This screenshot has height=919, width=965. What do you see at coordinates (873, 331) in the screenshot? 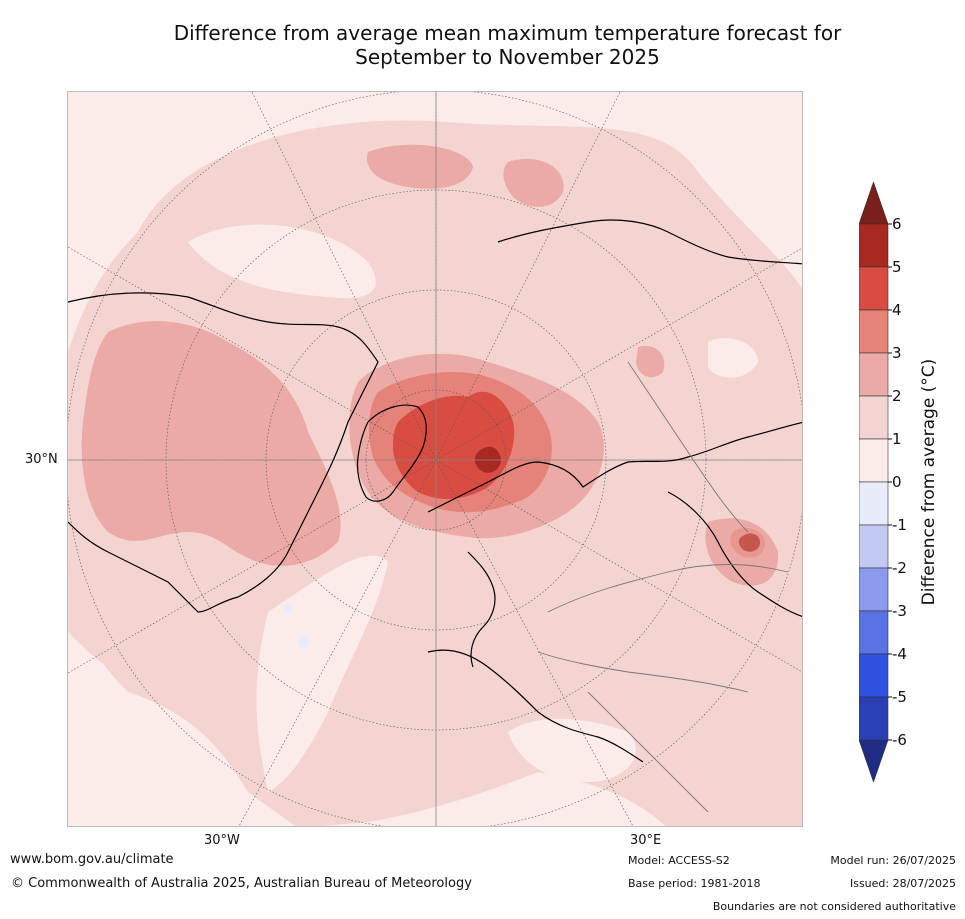
I see `colorbar-segment-3to4` at bounding box center [873, 331].